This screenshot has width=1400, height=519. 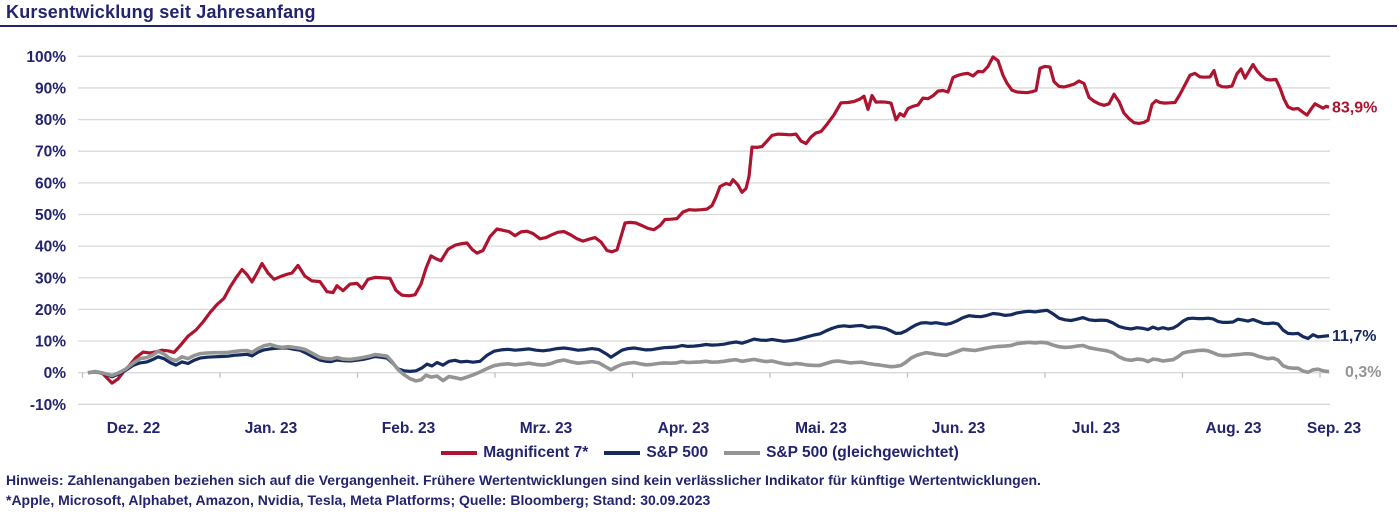 I want to click on y-tick-label: 0%, so click(x=55, y=373).